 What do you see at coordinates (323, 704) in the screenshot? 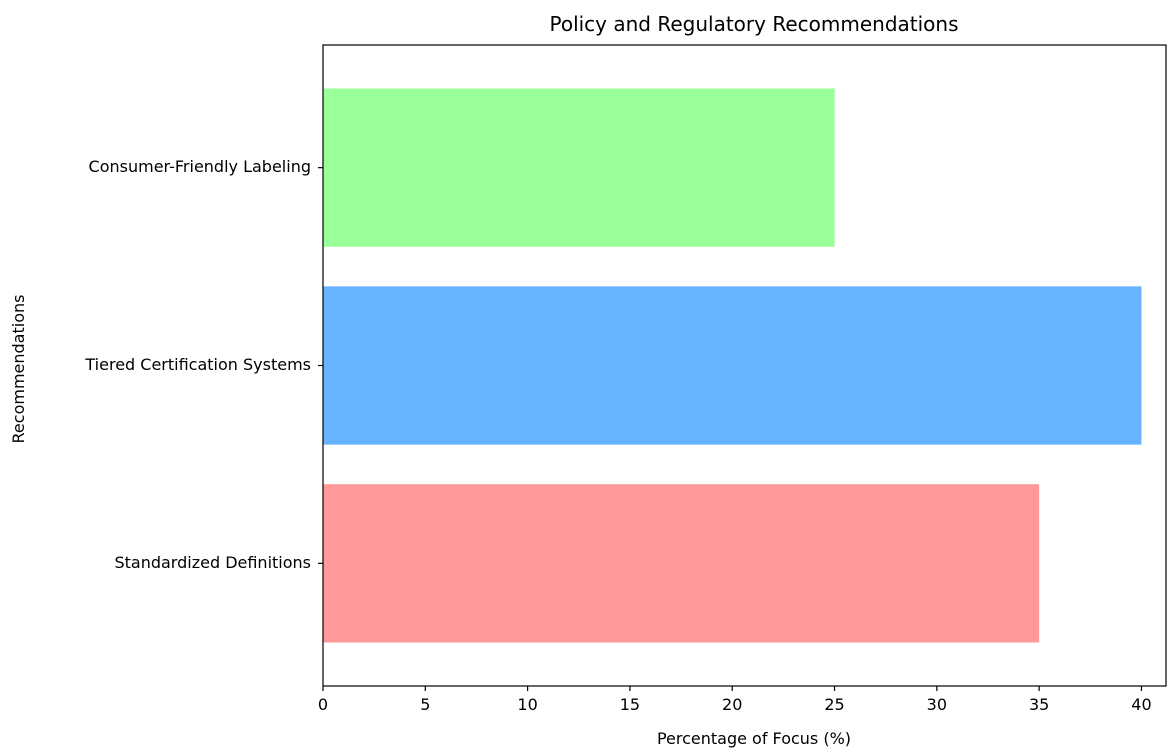
I see `x-tick-label: 0` at bounding box center [323, 704].